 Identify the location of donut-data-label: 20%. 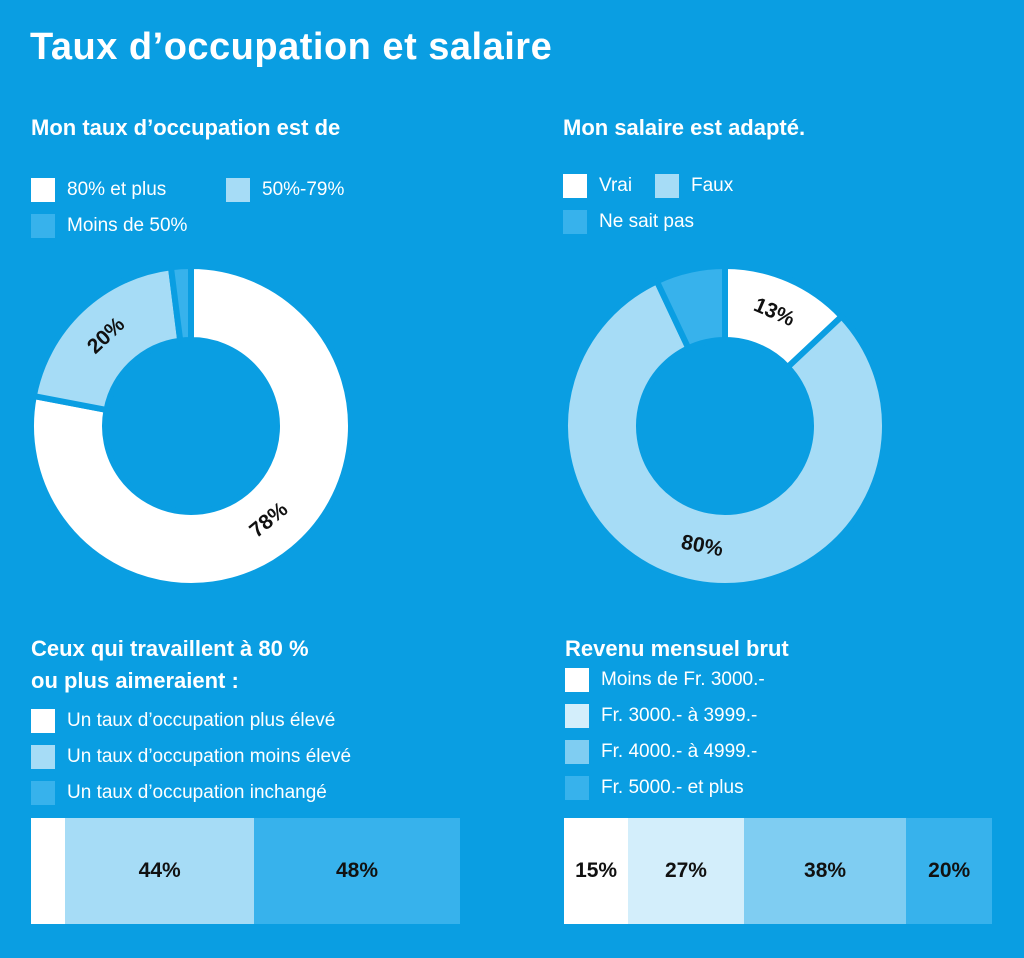
(106, 336).